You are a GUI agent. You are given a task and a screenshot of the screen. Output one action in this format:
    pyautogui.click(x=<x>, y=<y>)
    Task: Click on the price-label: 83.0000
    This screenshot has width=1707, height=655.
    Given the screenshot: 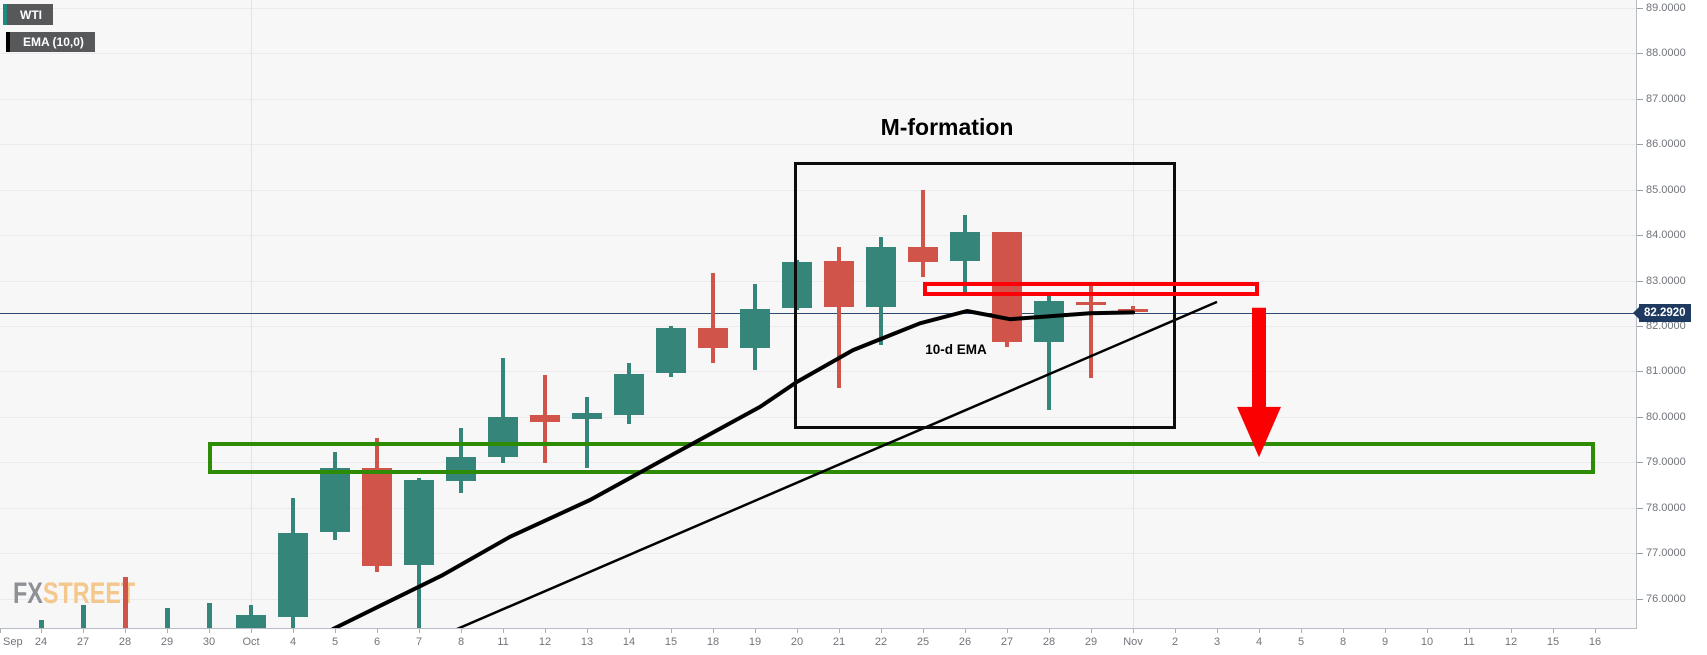 What is the action you would take?
    pyautogui.click(x=1666, y=280)
    